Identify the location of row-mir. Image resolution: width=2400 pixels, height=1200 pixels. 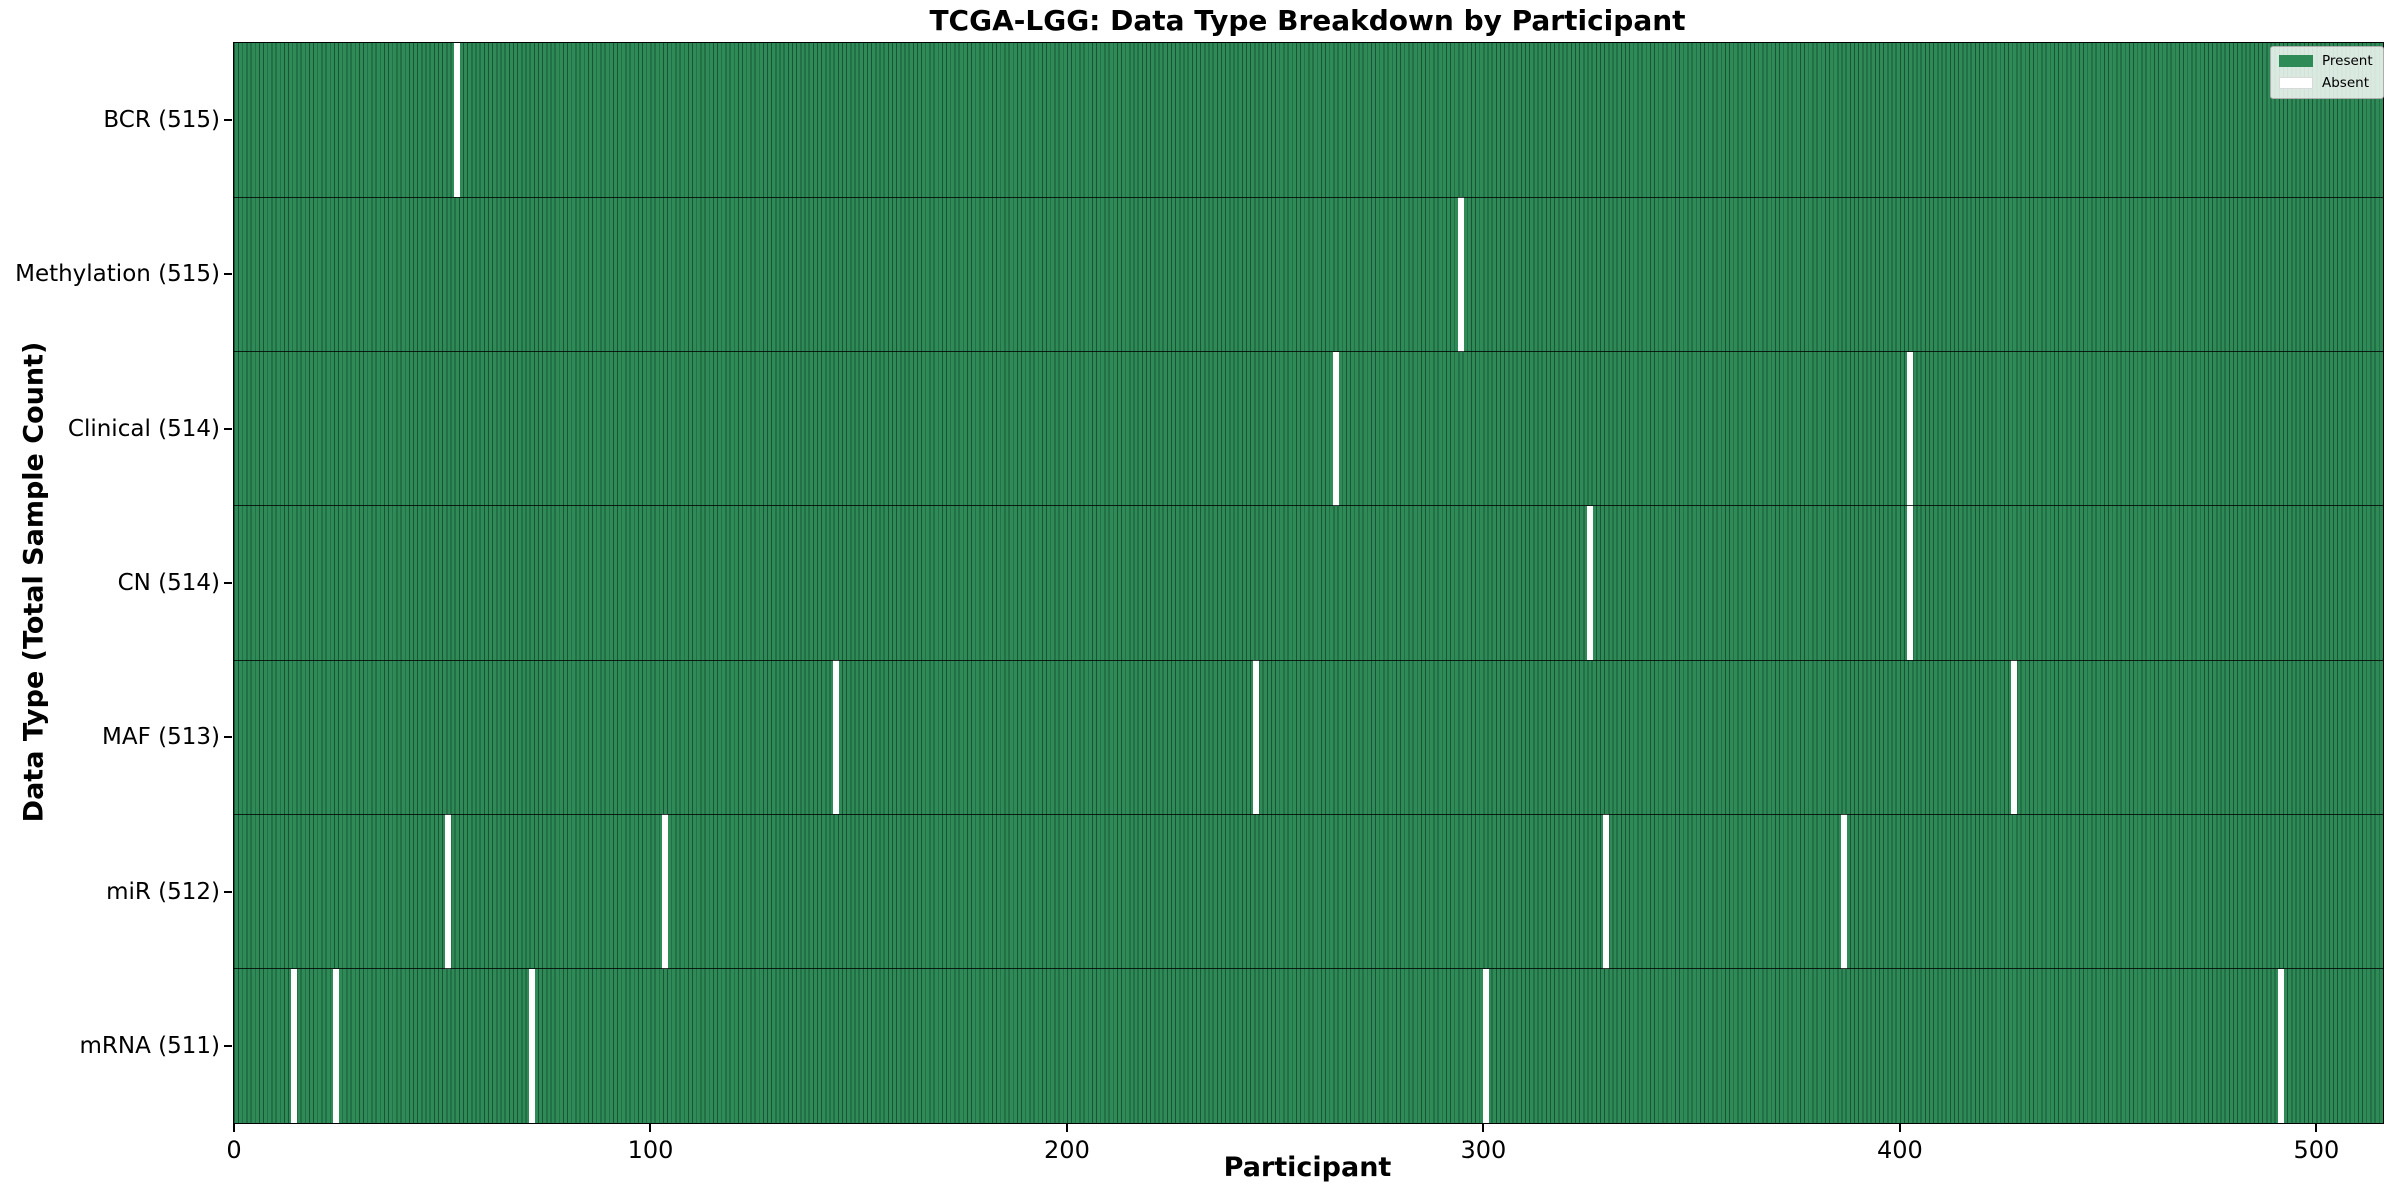
(1308, 891).